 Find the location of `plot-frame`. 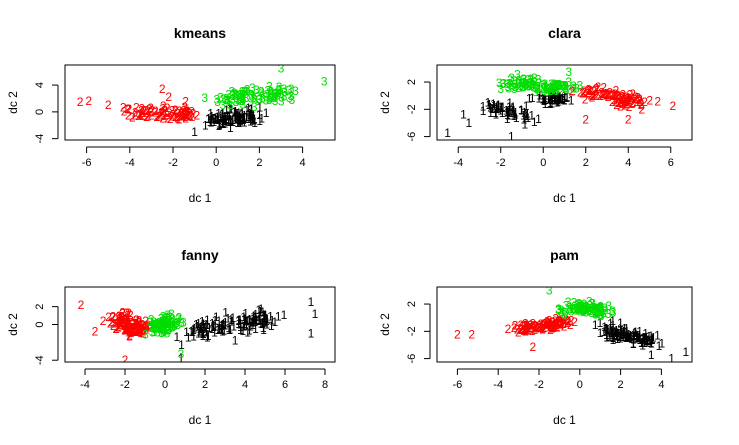

plot-frame is located at coordinates (564, 102).